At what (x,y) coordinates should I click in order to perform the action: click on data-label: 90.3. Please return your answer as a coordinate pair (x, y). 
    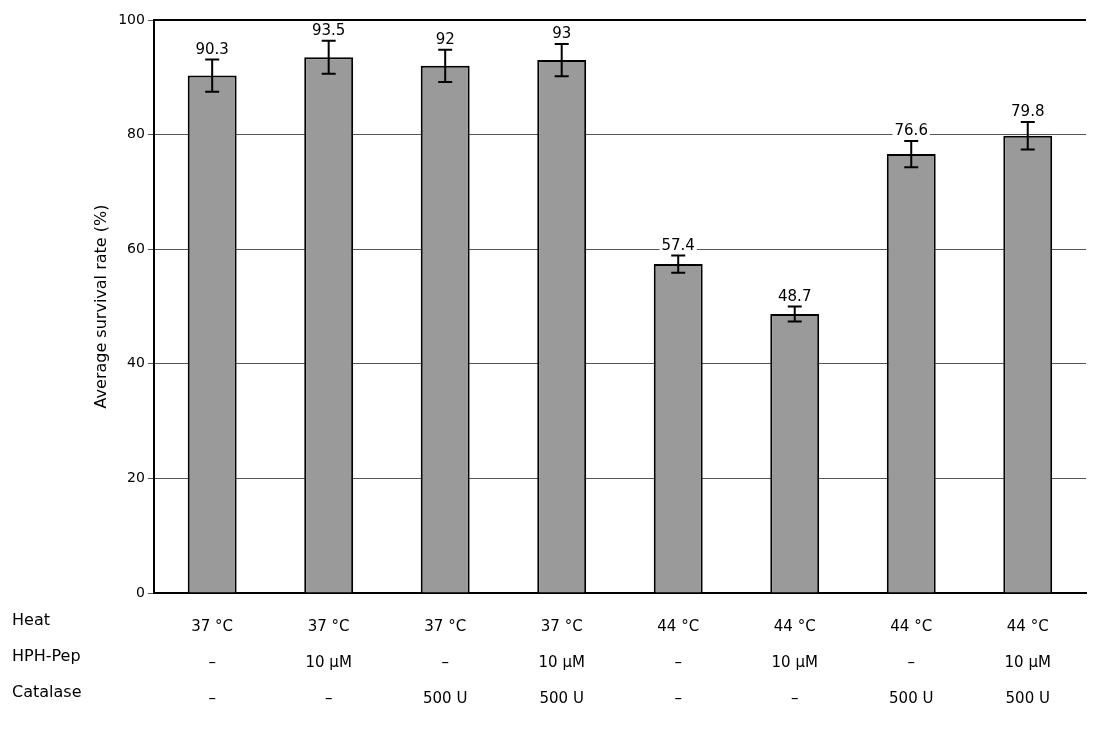
    Looking at the image, I should click on (212, 48).